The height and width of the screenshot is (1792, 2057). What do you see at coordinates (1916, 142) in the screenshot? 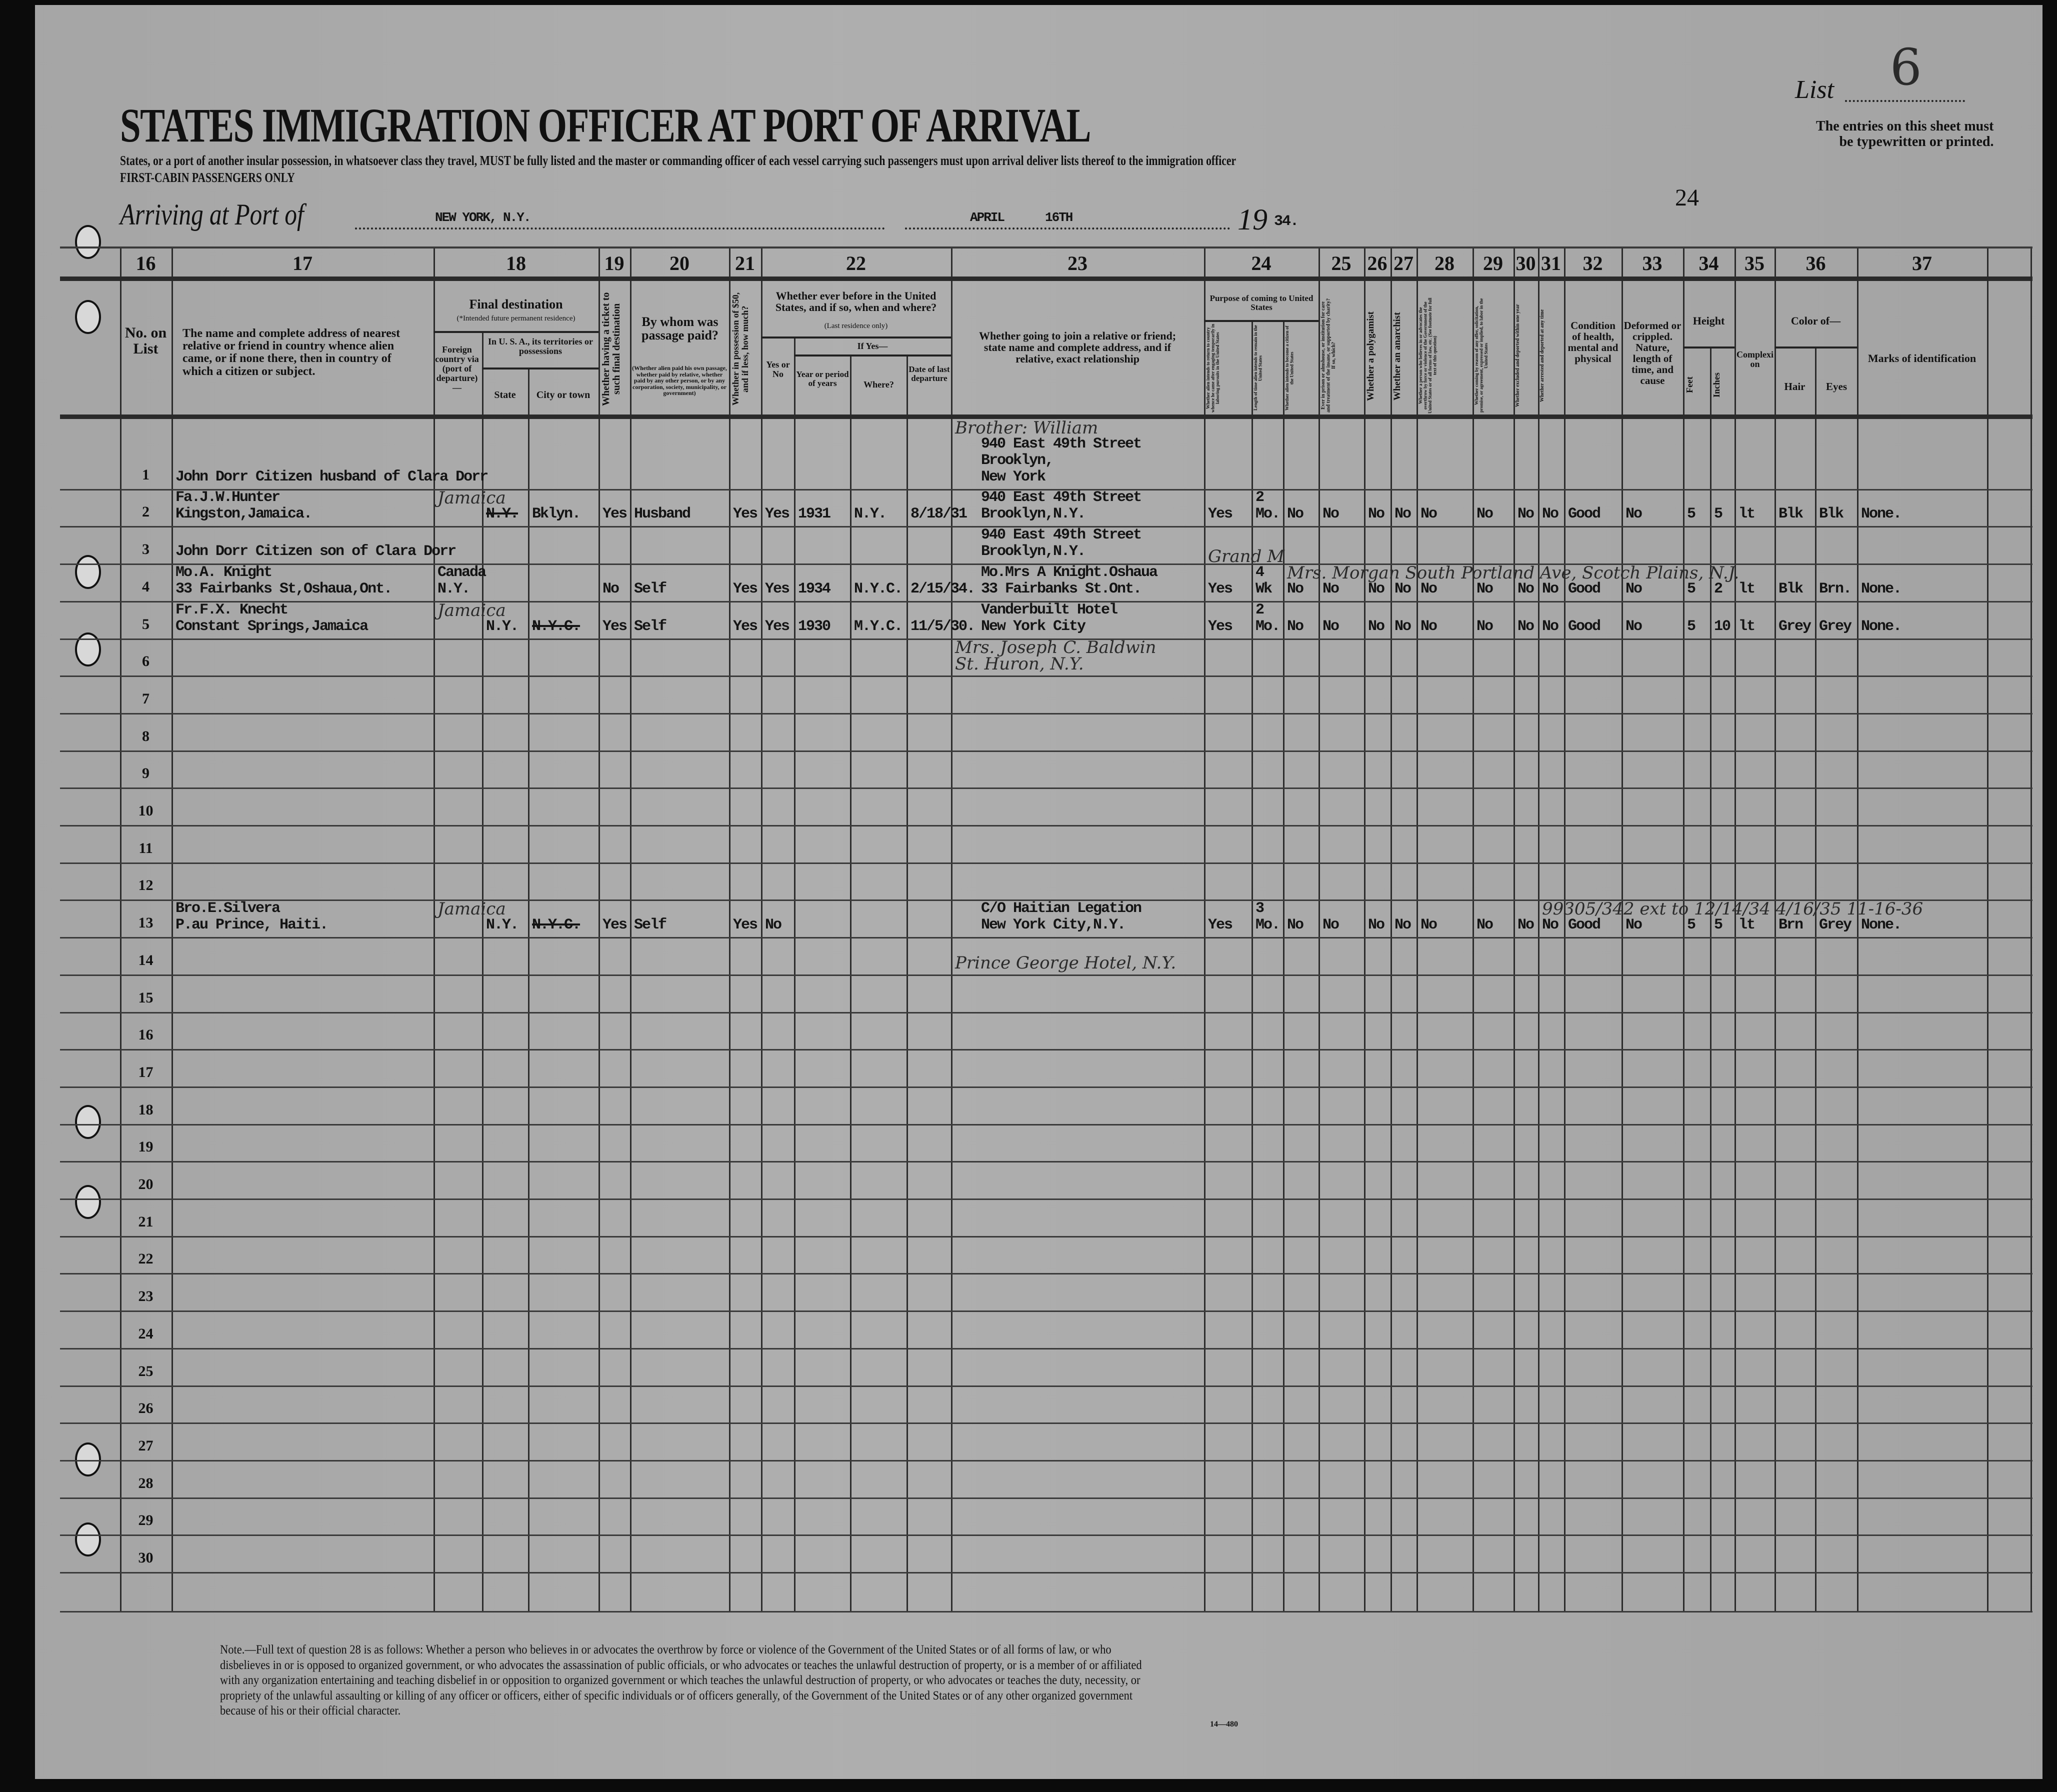
I see `entries-note-line: be typewritten or printed.` at bounding box center [1916, 142].